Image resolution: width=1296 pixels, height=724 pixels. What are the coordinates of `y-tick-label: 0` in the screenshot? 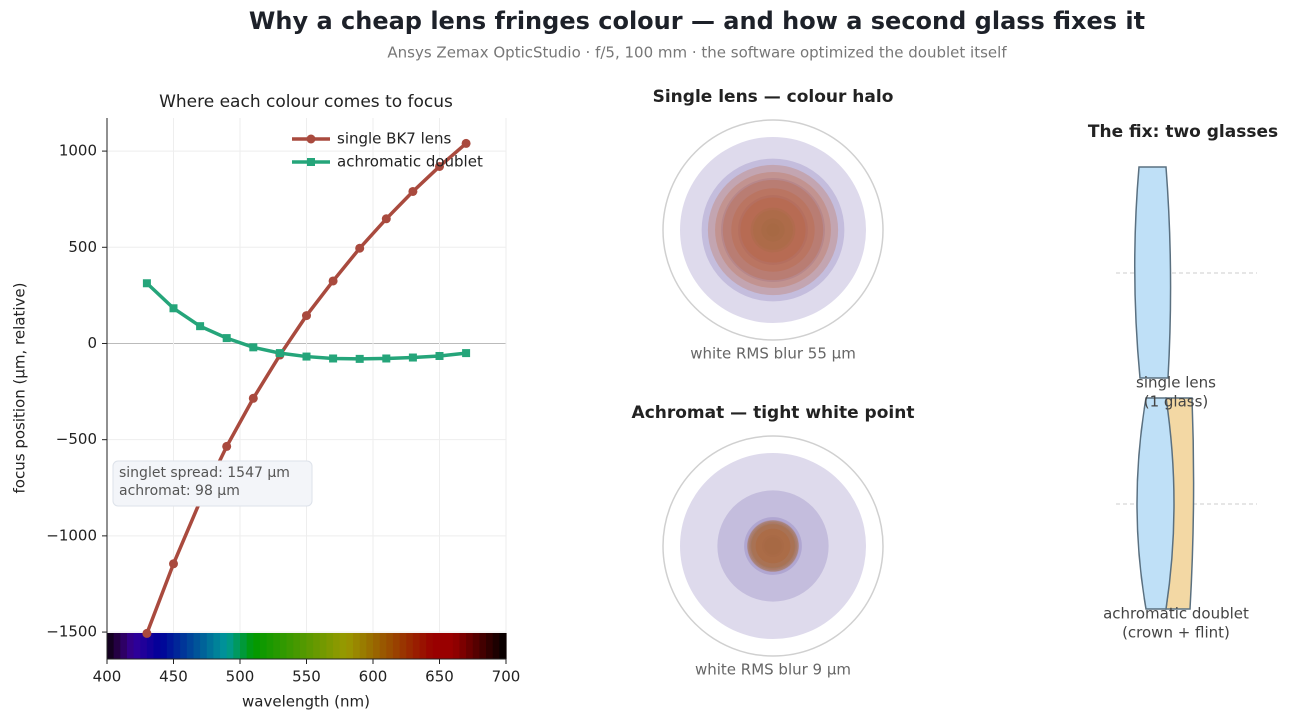 It's located at (92, 343).